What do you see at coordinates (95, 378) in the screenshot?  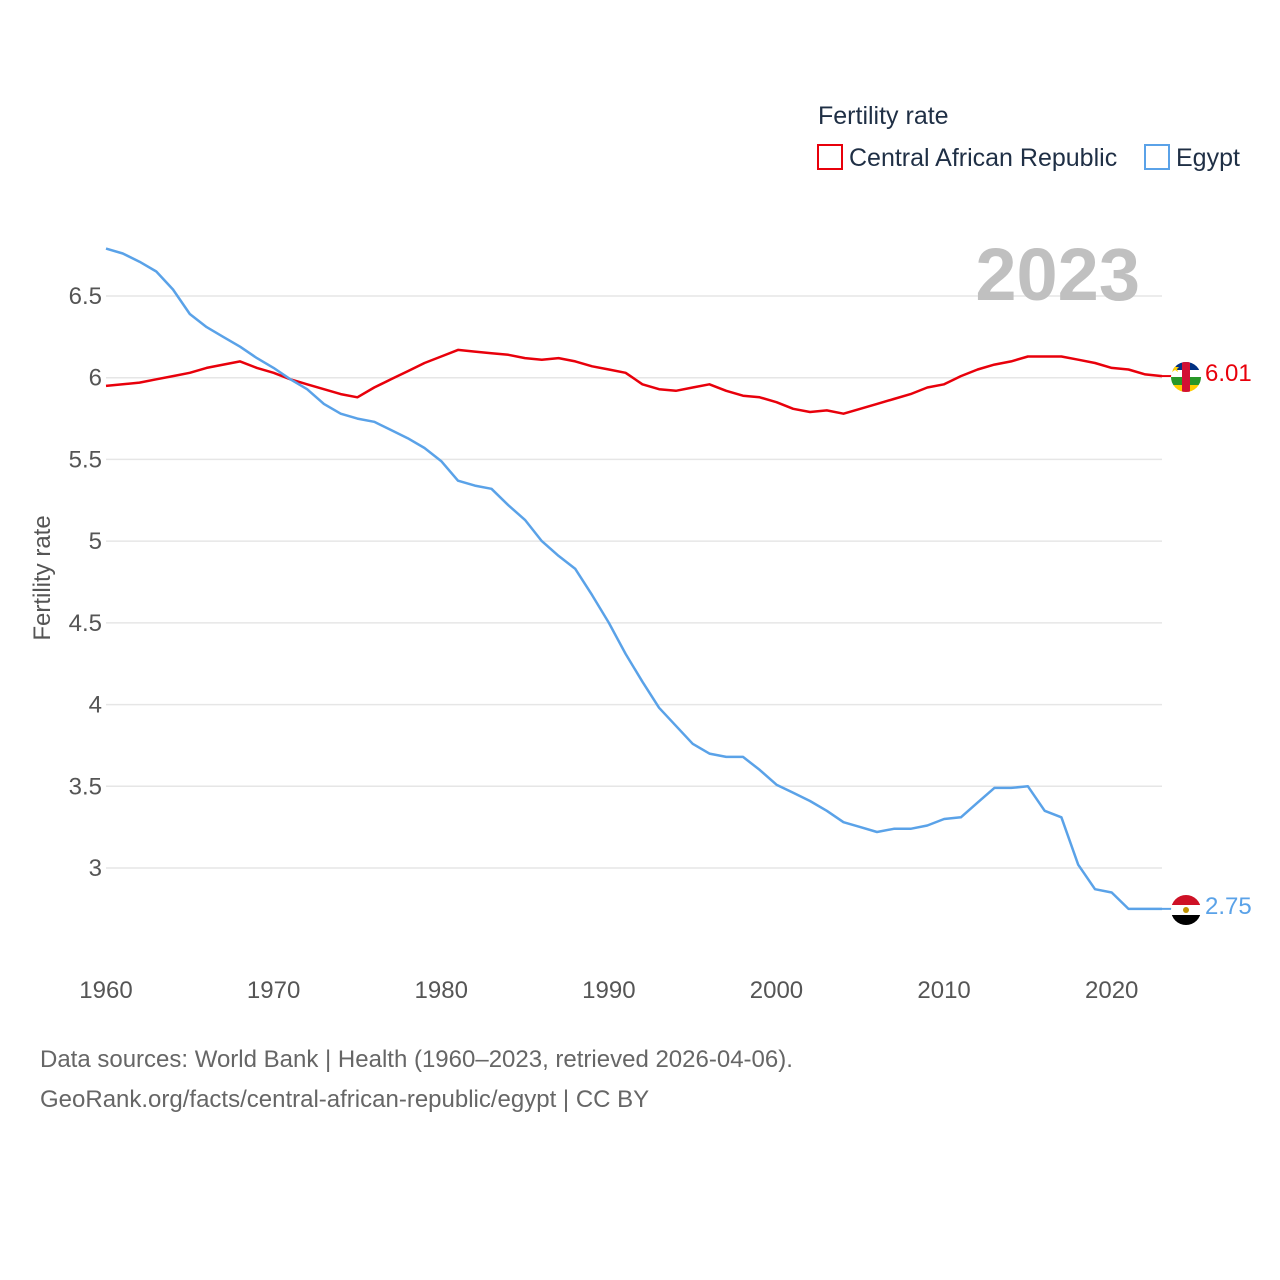 I see `y-tick-label: 6` at bounding box center [95, 378].